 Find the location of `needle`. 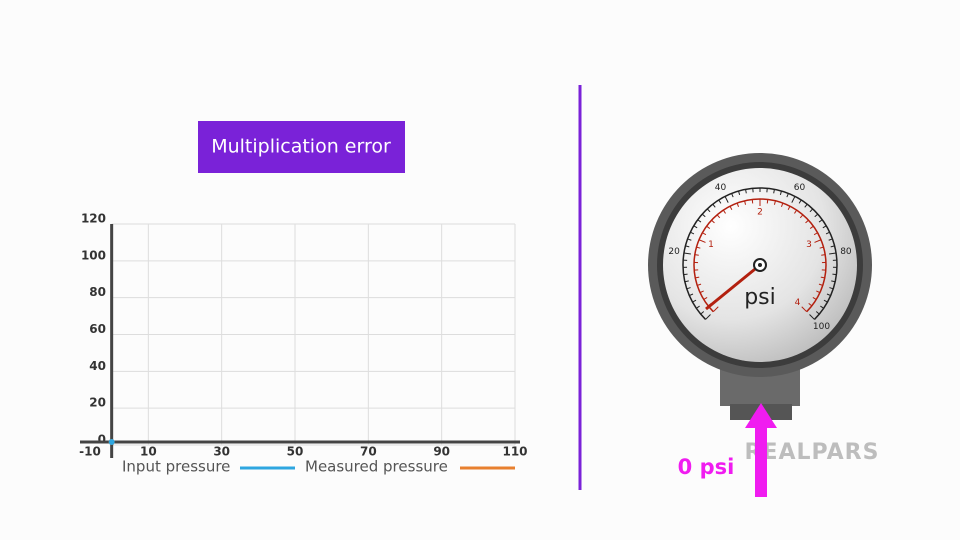

needle is located at coordinates (733, 287).